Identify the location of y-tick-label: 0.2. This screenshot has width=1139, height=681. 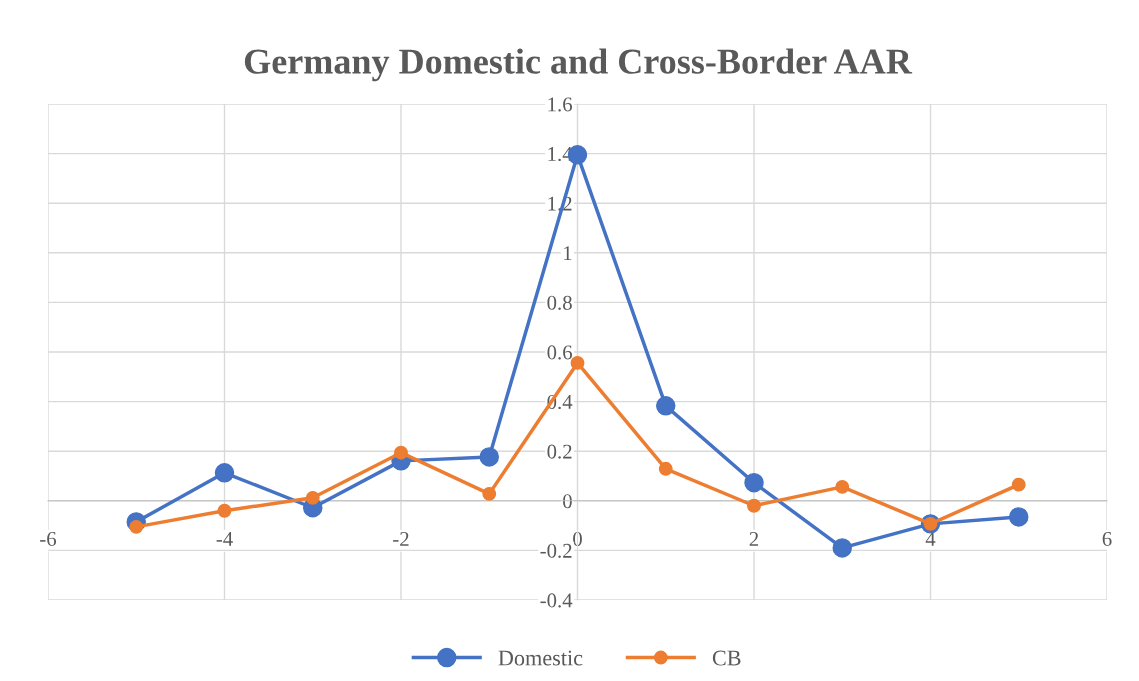
(559, 451).